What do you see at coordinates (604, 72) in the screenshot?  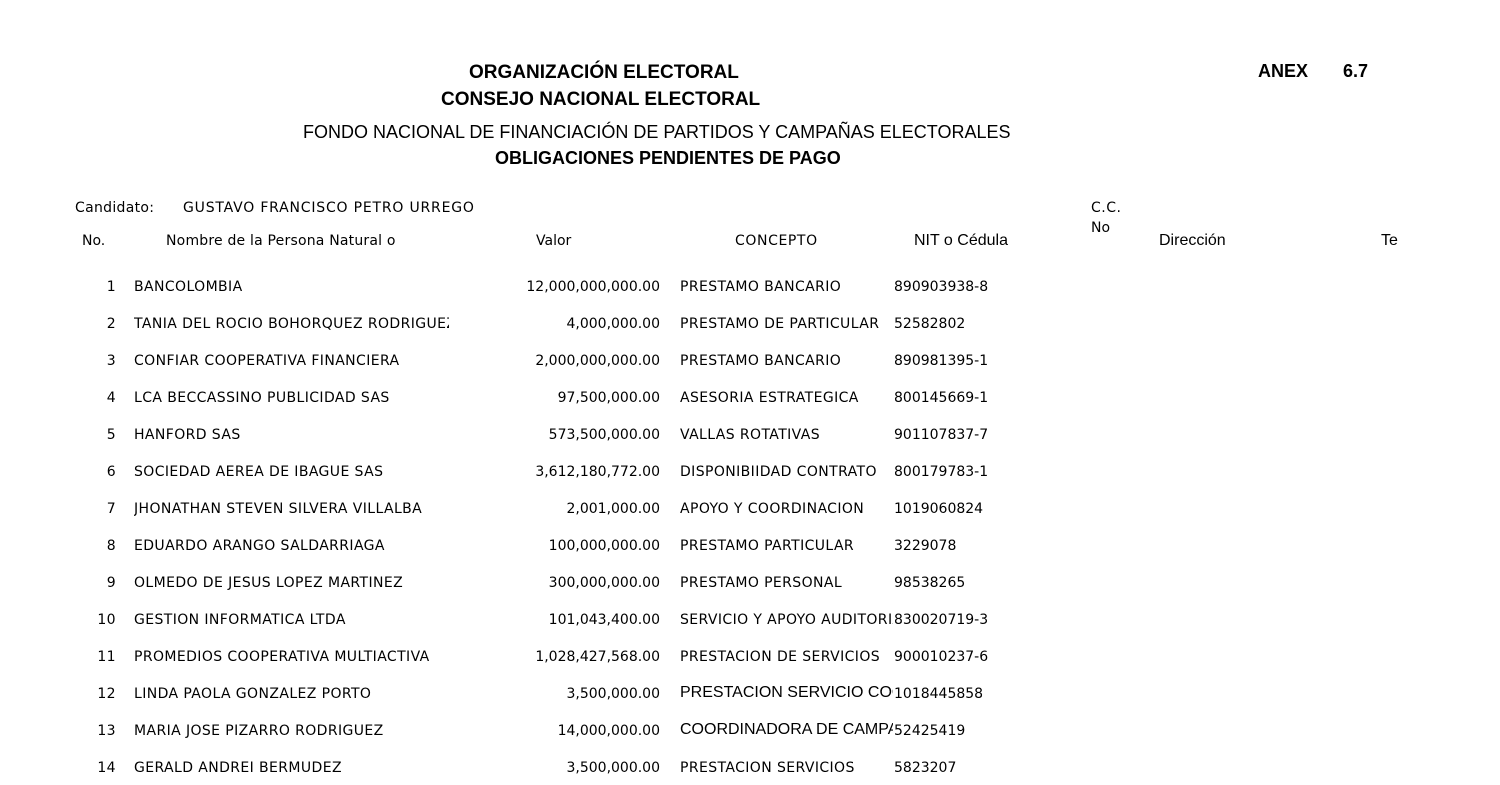 I see `org-title: ORGANIZACIÓN ELECTORAL` at bounding box center [604, 72].